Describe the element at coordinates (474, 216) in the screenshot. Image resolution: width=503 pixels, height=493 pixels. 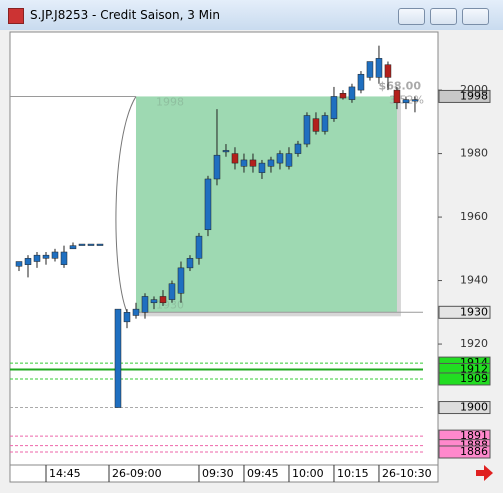
I see `y-tick-label: 1960` at that location.